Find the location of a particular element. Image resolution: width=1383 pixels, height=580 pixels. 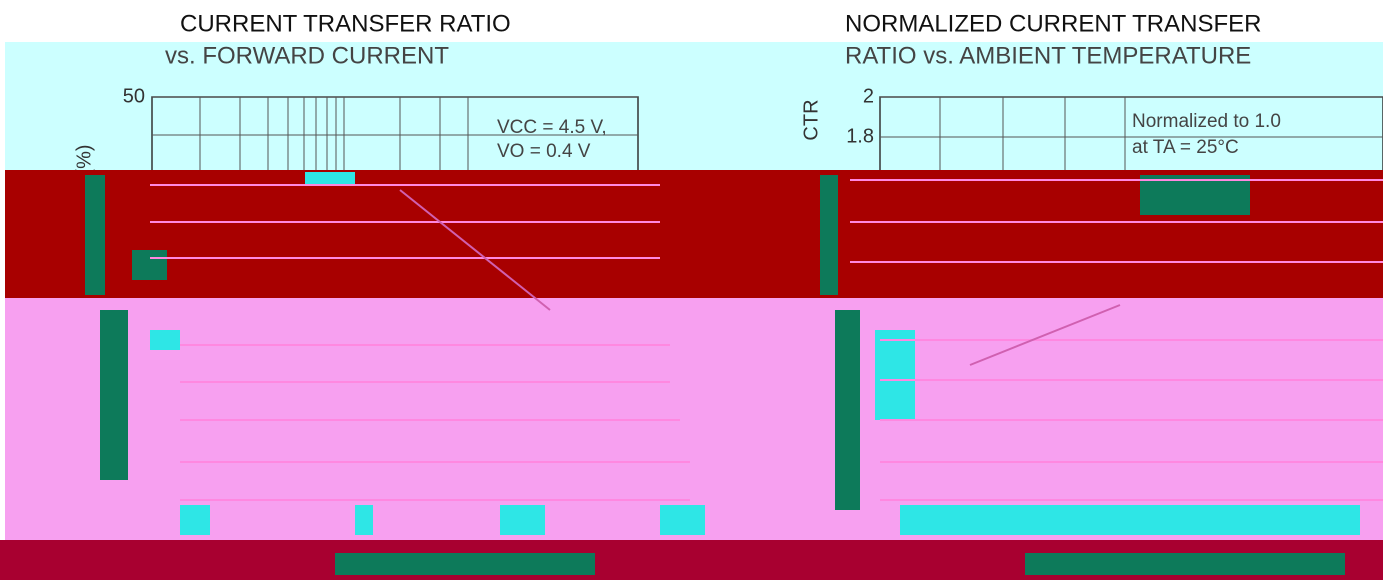

y-axis-label: (%) is located at coordinates (84, 159).